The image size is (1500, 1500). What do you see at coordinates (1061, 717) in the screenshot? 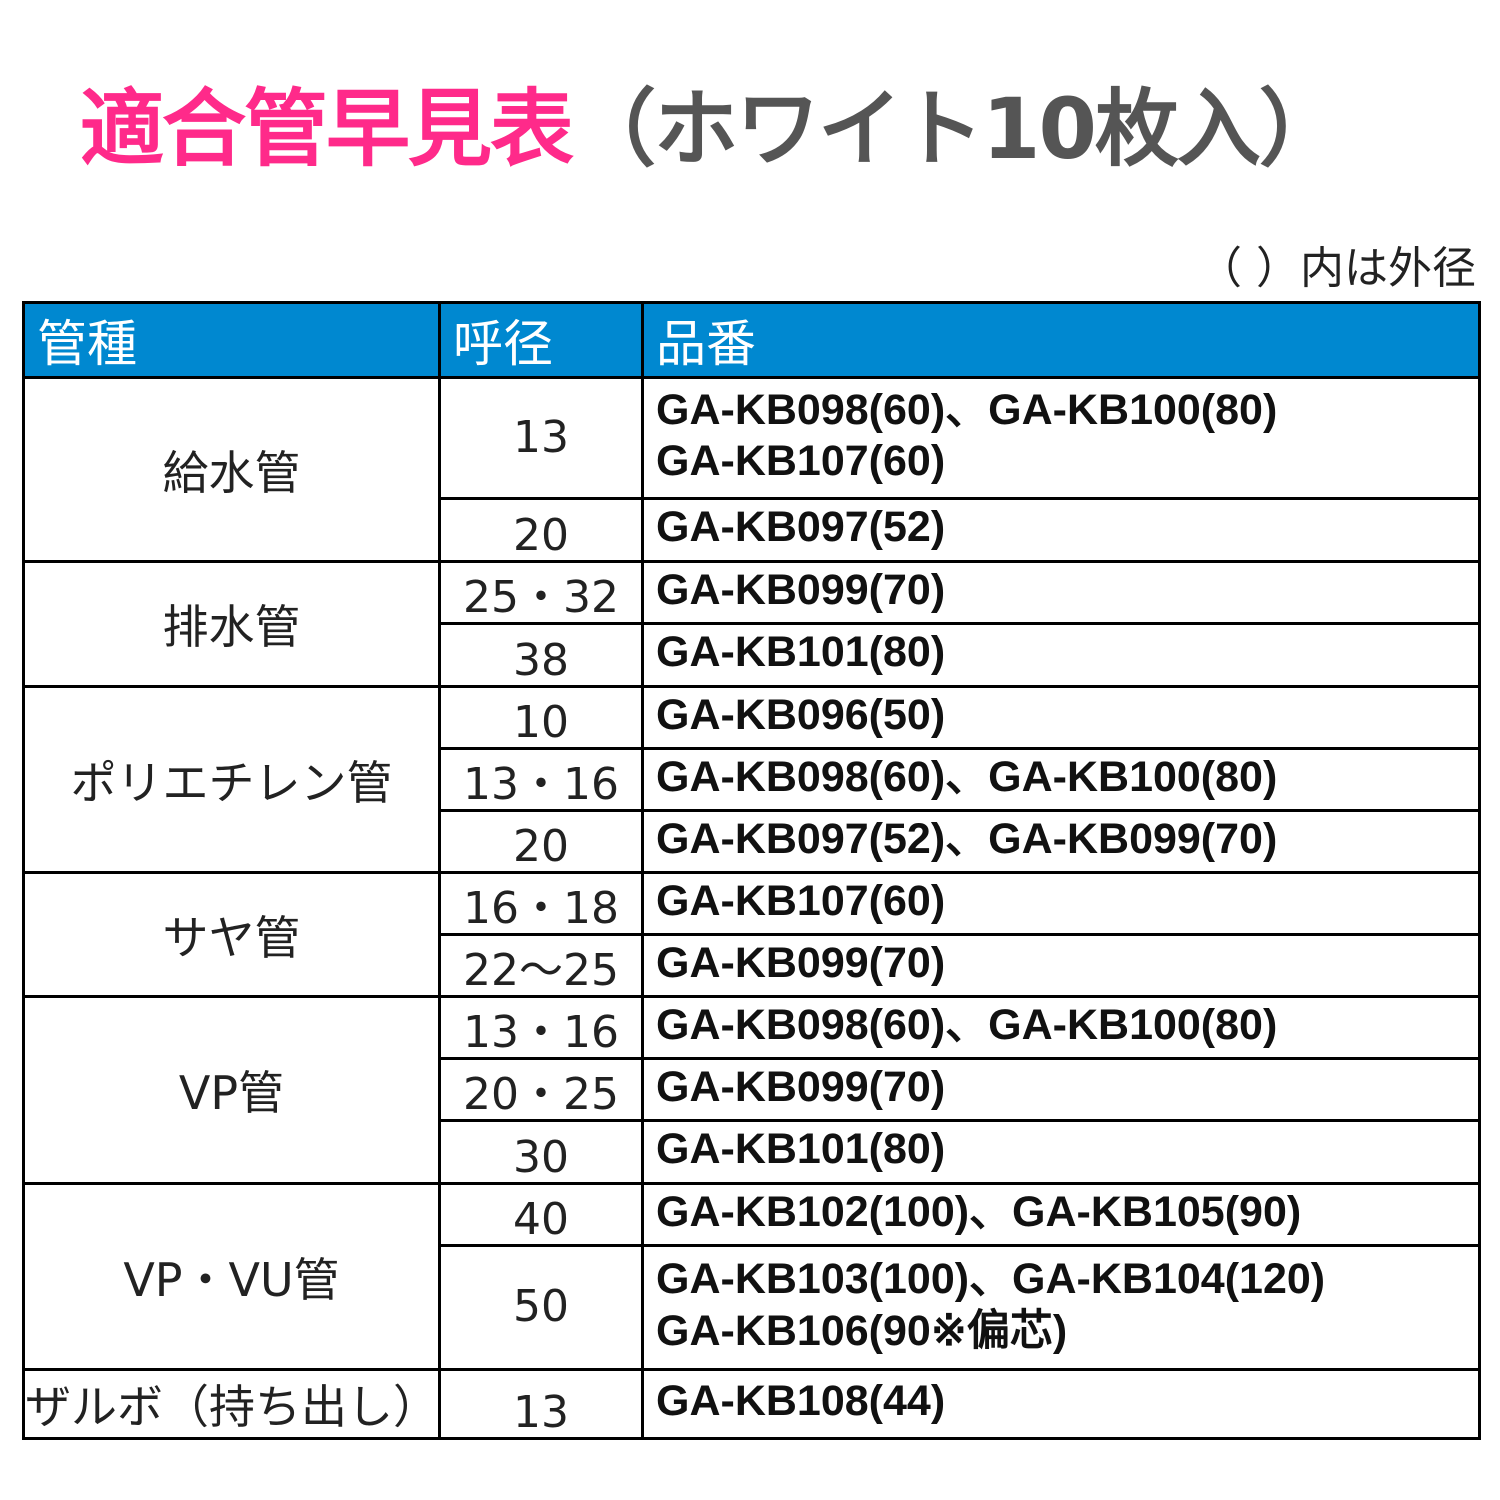
I see `part-number-cell: GA-KB096(50)` at bounding box center [1061, 717].